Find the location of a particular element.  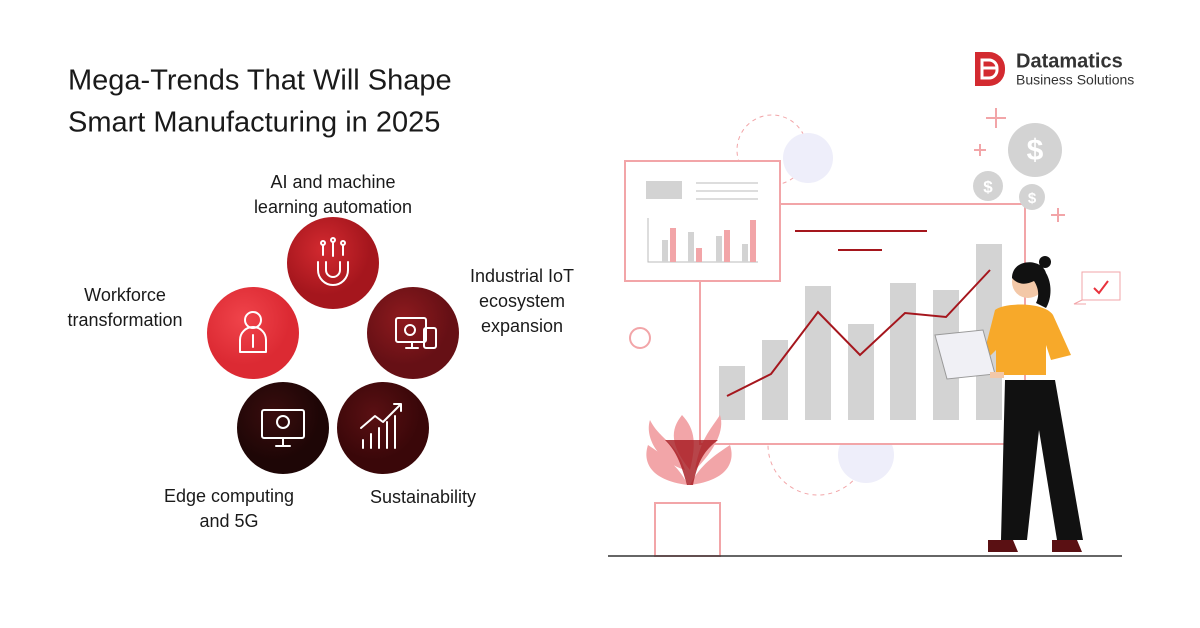

trend-label: learning automation is located at coordinates (333, 207).